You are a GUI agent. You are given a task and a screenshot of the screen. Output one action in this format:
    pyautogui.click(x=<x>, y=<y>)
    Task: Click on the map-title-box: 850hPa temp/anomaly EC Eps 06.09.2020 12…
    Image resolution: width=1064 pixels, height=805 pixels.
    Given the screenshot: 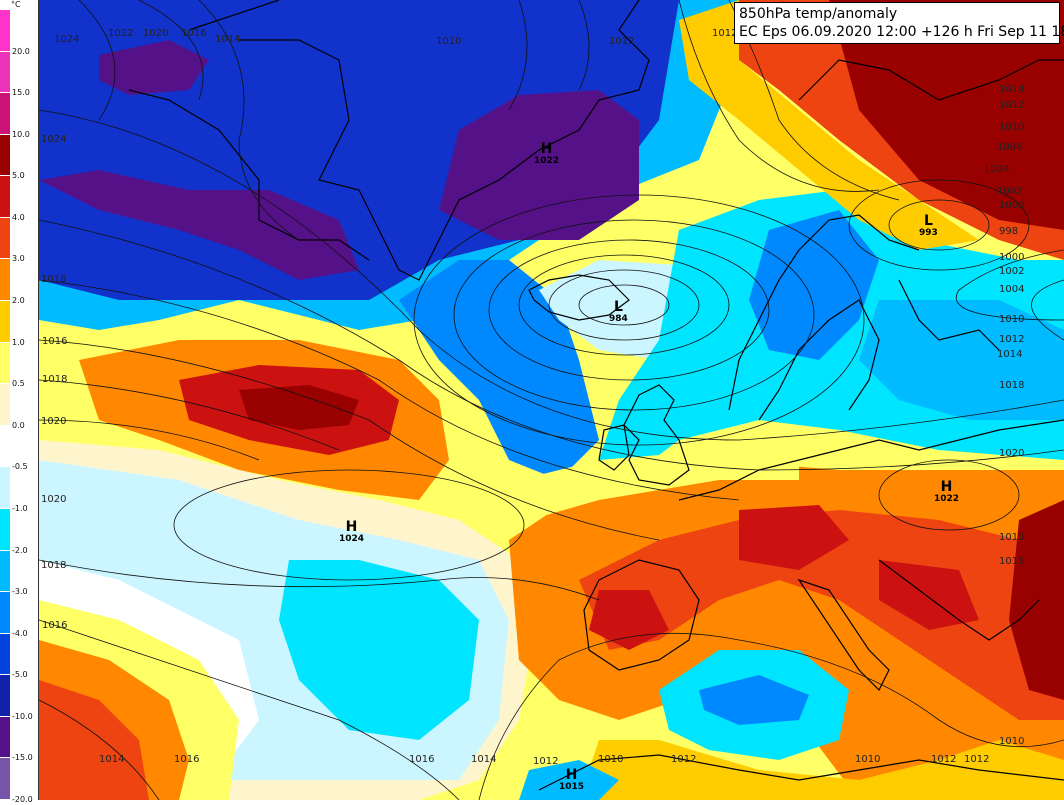 What is the action you would take?
    pyautogui.click(x=899, y=23)
    